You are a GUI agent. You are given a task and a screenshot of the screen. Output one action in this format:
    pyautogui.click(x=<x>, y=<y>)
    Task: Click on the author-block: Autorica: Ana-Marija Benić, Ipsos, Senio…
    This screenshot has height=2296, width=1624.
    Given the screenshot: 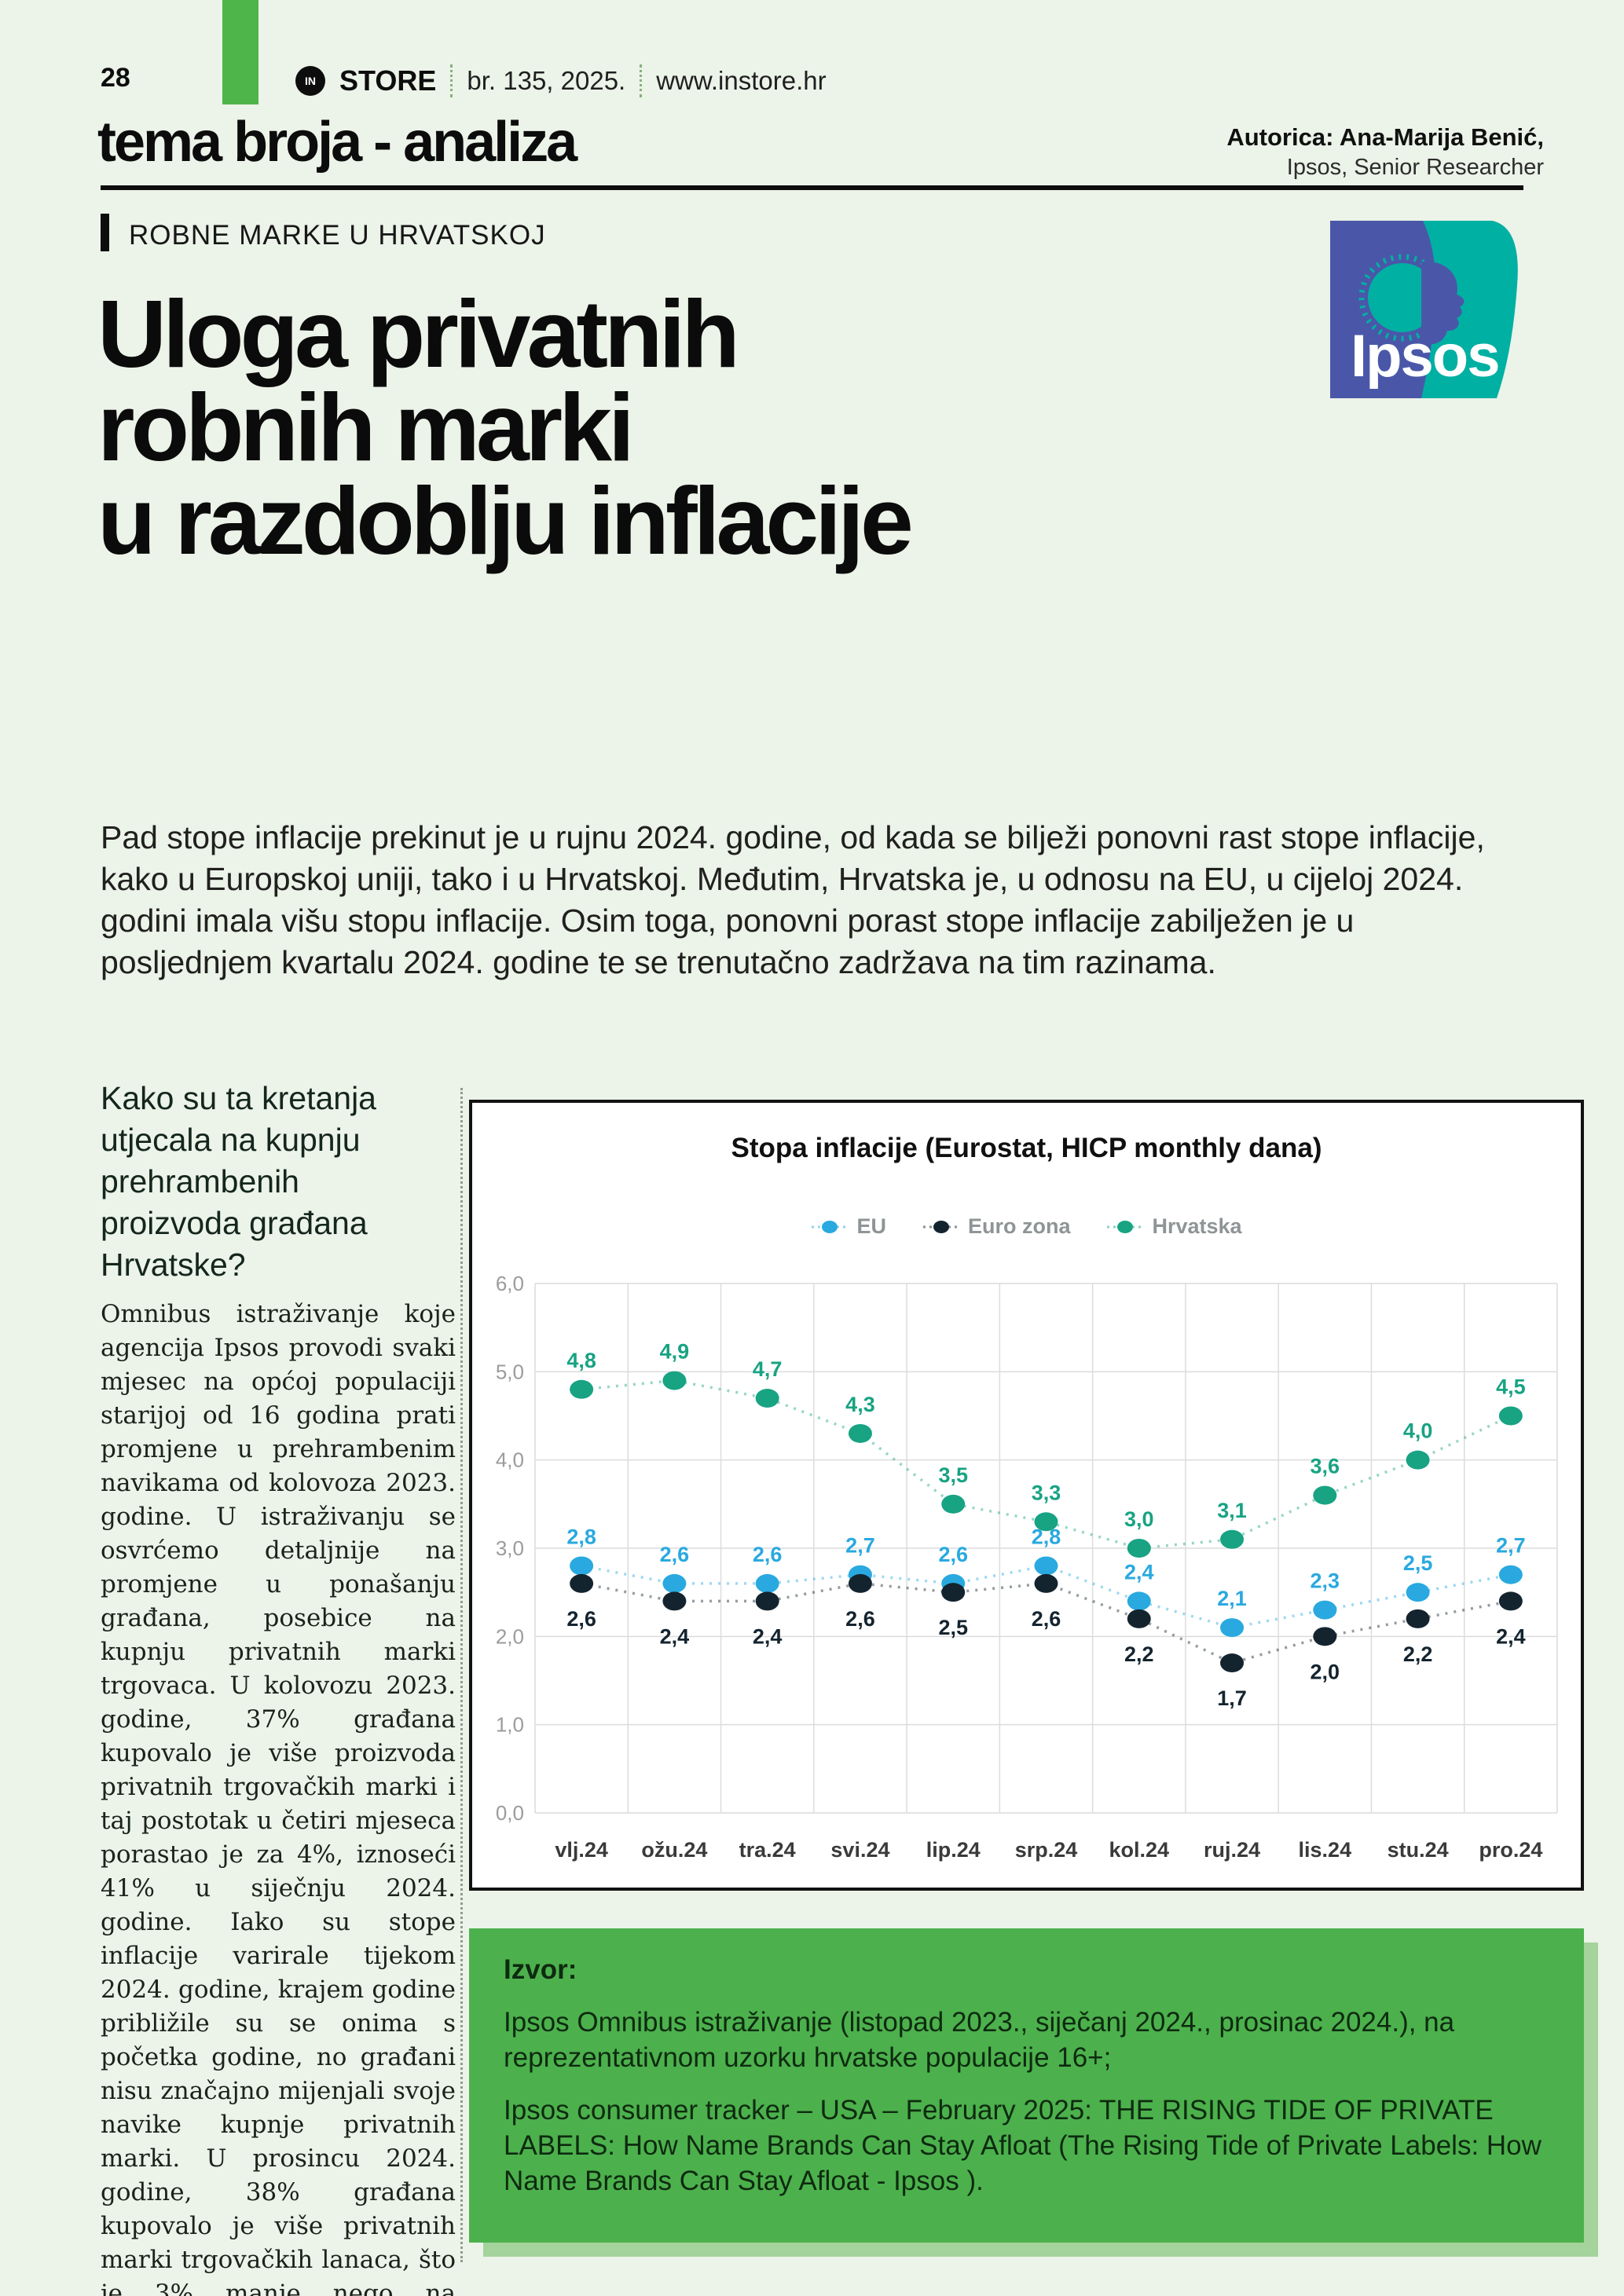 What is the action you would take?
    pyautogui.click(x=1385, y=152)
    